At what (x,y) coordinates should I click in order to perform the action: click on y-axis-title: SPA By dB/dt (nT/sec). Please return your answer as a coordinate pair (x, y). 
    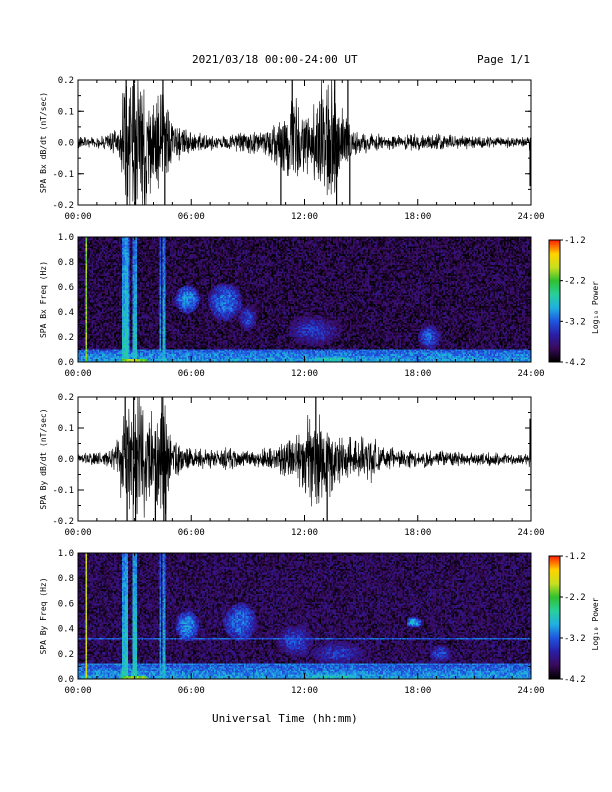
    Looking at the image, I should click on (43, 458).